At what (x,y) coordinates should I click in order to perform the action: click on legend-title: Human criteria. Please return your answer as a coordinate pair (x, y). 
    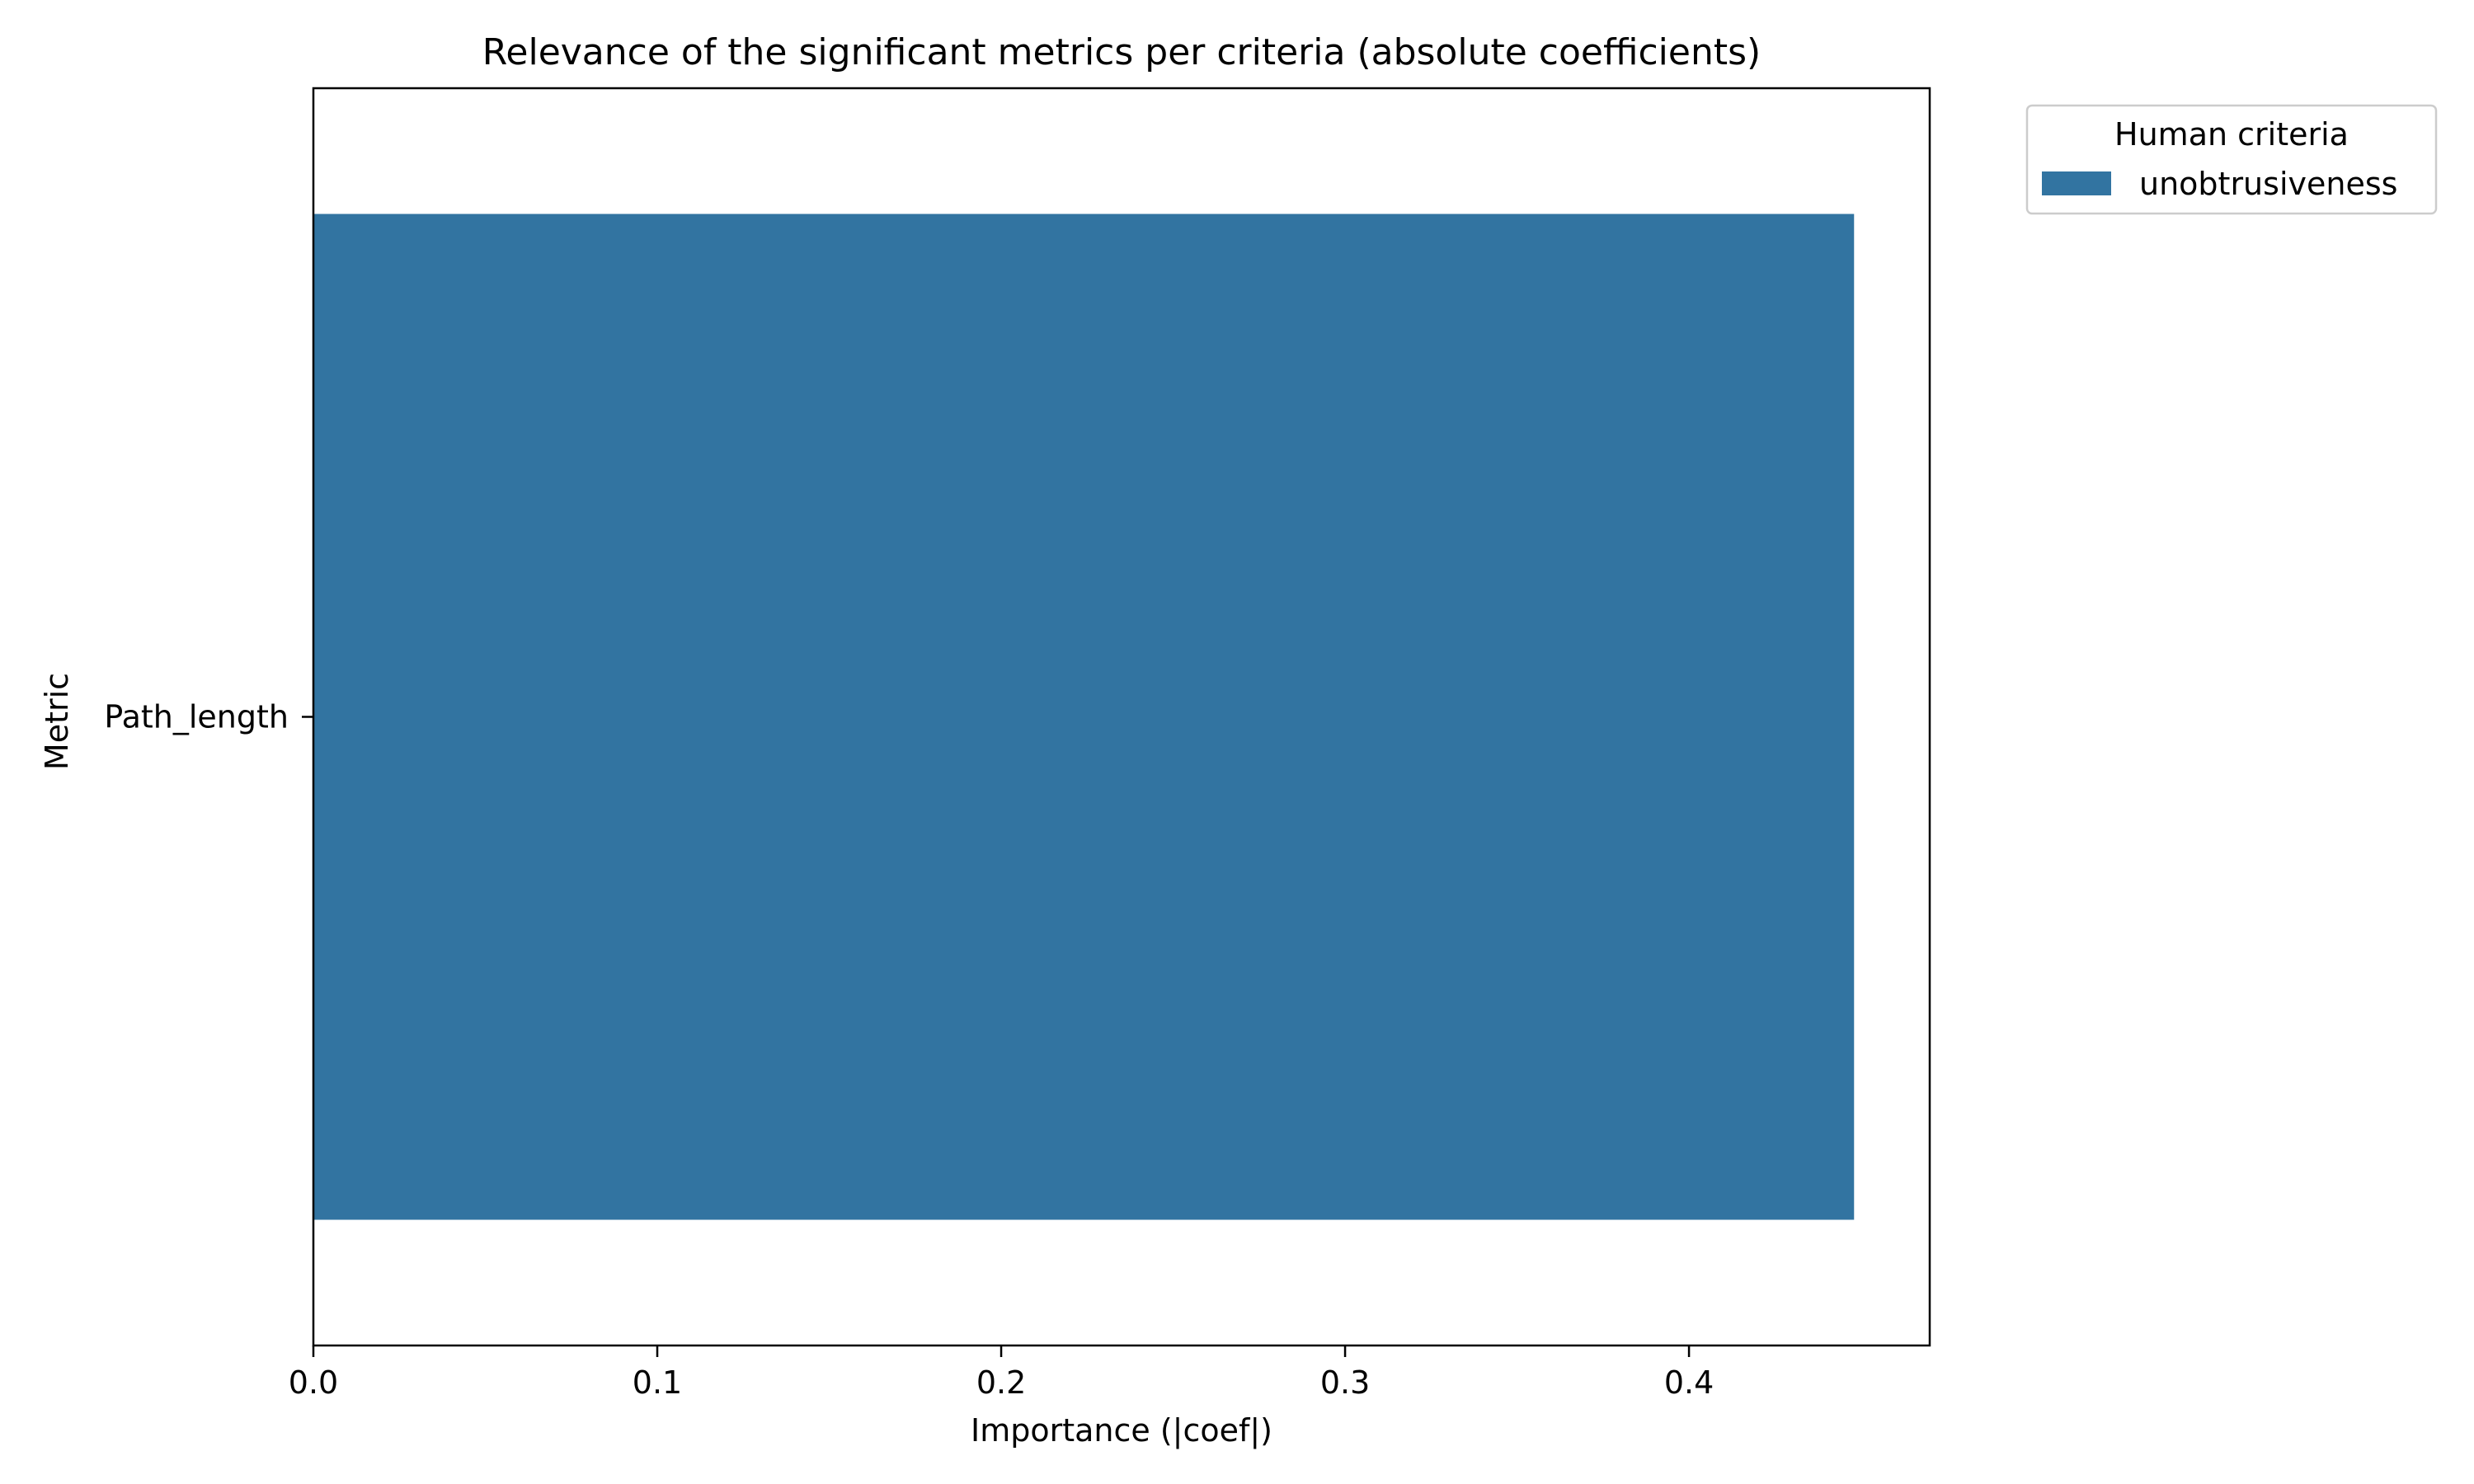
    Looking at the image, I should click on (2231, 134).